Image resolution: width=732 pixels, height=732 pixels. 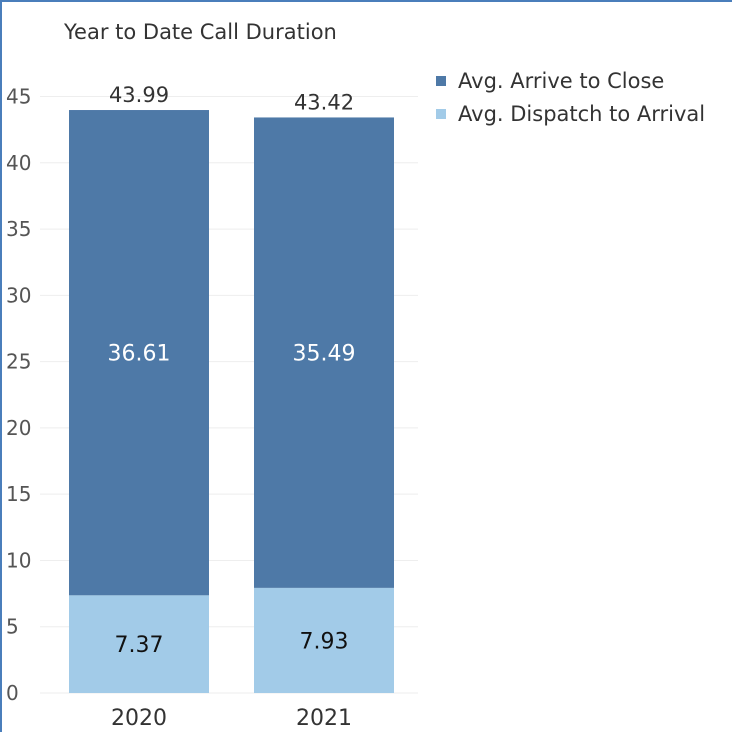 What do you see at coordinates (18, 428) in the screenshot?
I see `y-tick-label: 20` at bounding box center [18, 428].